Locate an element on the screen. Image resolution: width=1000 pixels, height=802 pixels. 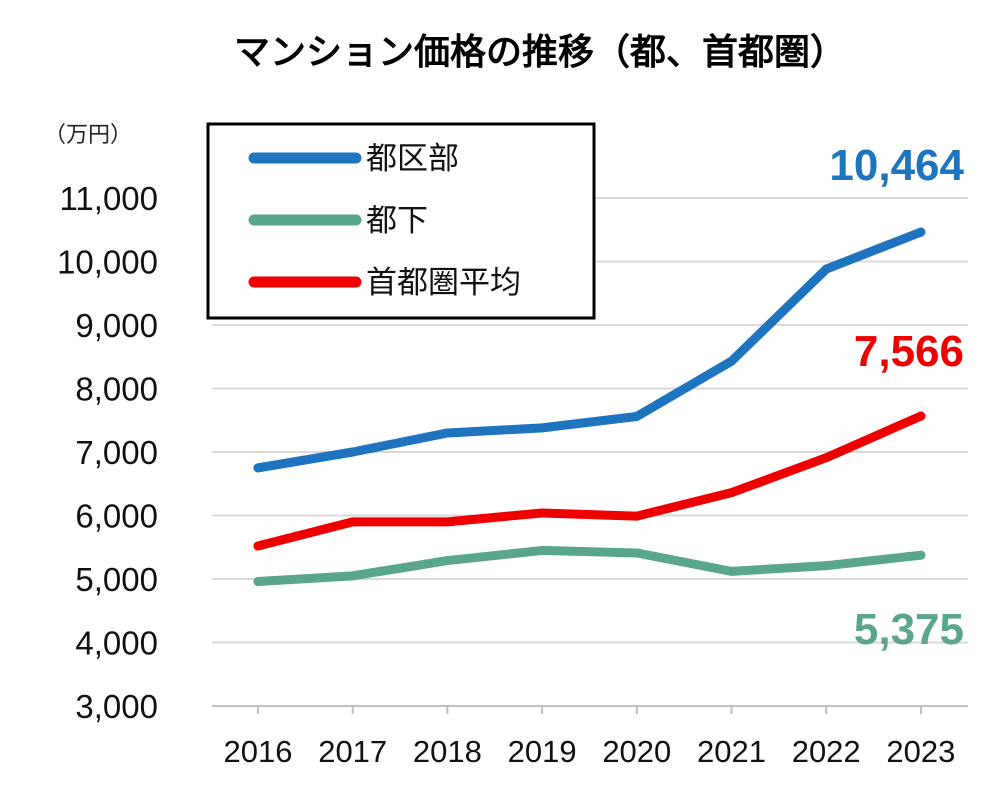
data-point-2-2016 is located at coordinates (258, 546).